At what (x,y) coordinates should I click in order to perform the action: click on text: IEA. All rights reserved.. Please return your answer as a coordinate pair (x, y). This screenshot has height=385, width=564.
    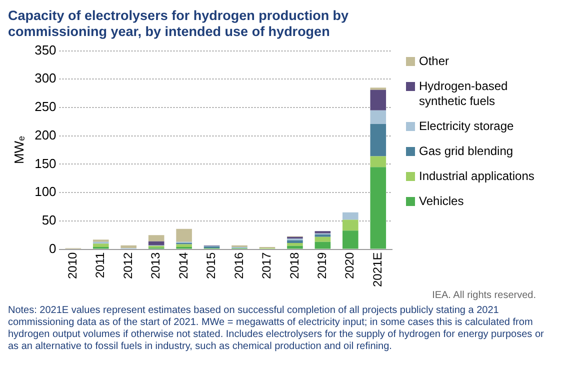
    Looking at the image, I should click on (483, 295).